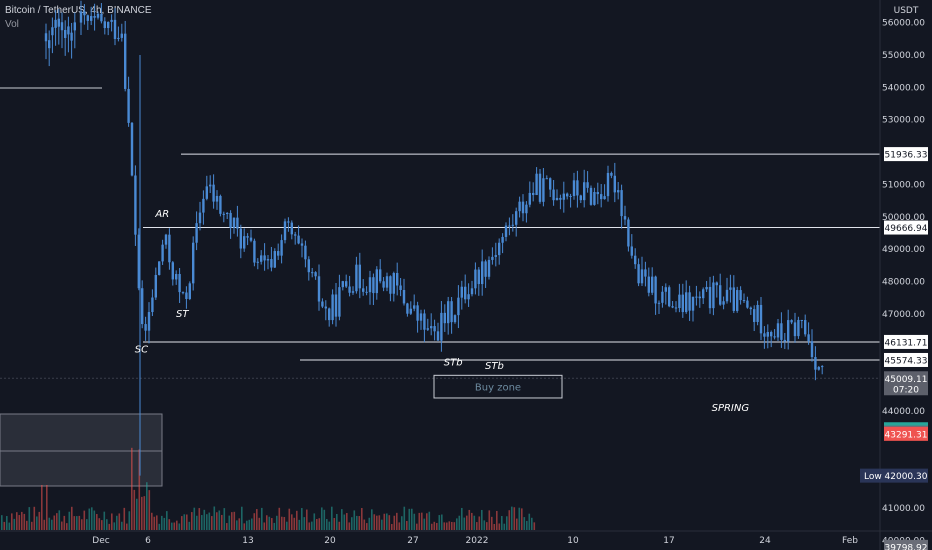 This screenshot has width=932, height=550. Describe the element at coordinates (141, 350) in the screenshot. I see `annotation-sc: SC` at that location.